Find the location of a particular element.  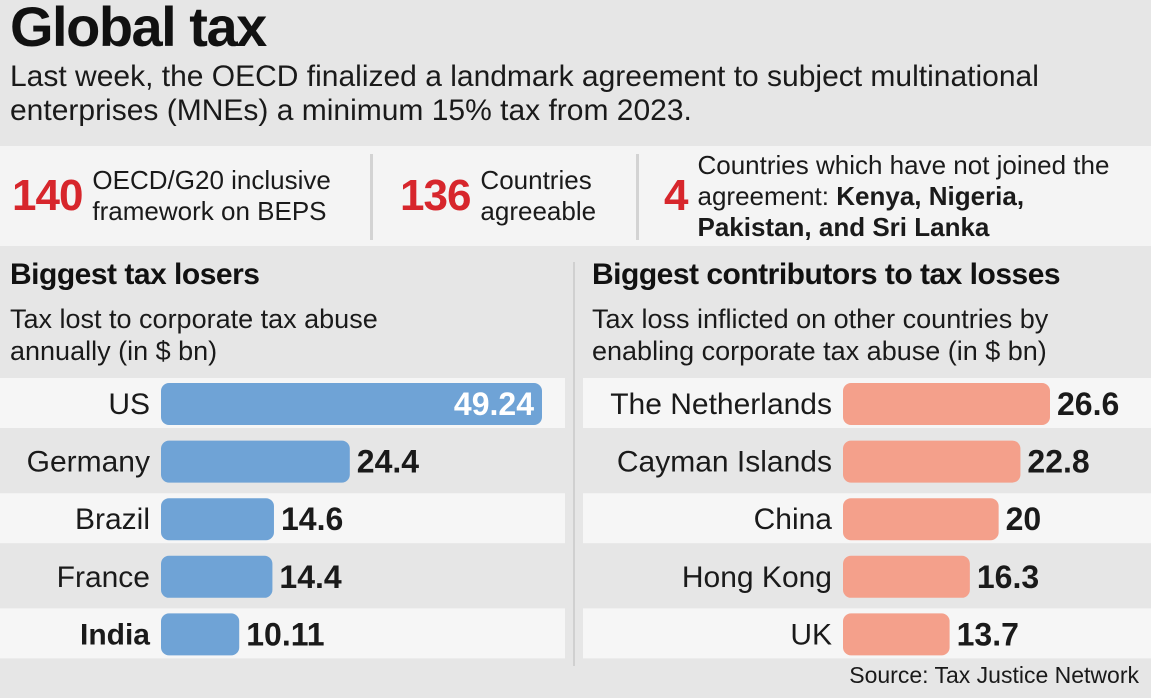

stat-text: Countries agreeable is located at coordinates (538, 195).